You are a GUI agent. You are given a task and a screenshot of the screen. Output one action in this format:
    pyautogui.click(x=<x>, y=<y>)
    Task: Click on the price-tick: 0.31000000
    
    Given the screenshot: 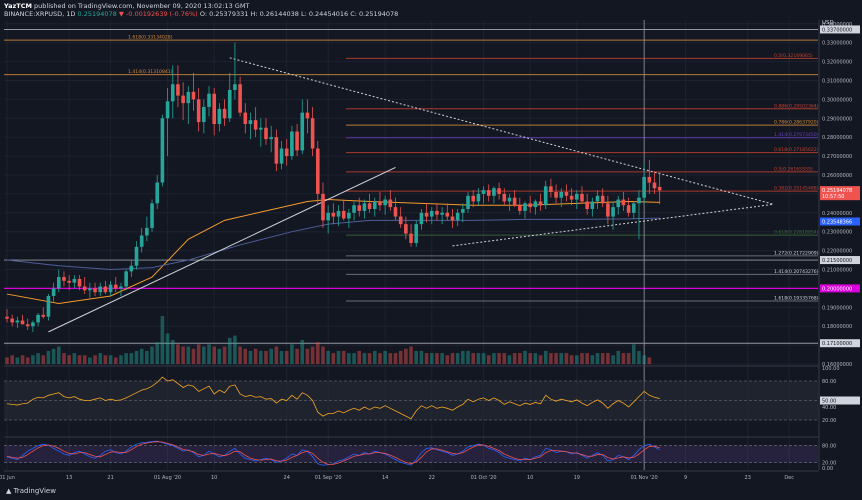 What is the action you would take?
    pyautogui.click(x=837, y=81)
    